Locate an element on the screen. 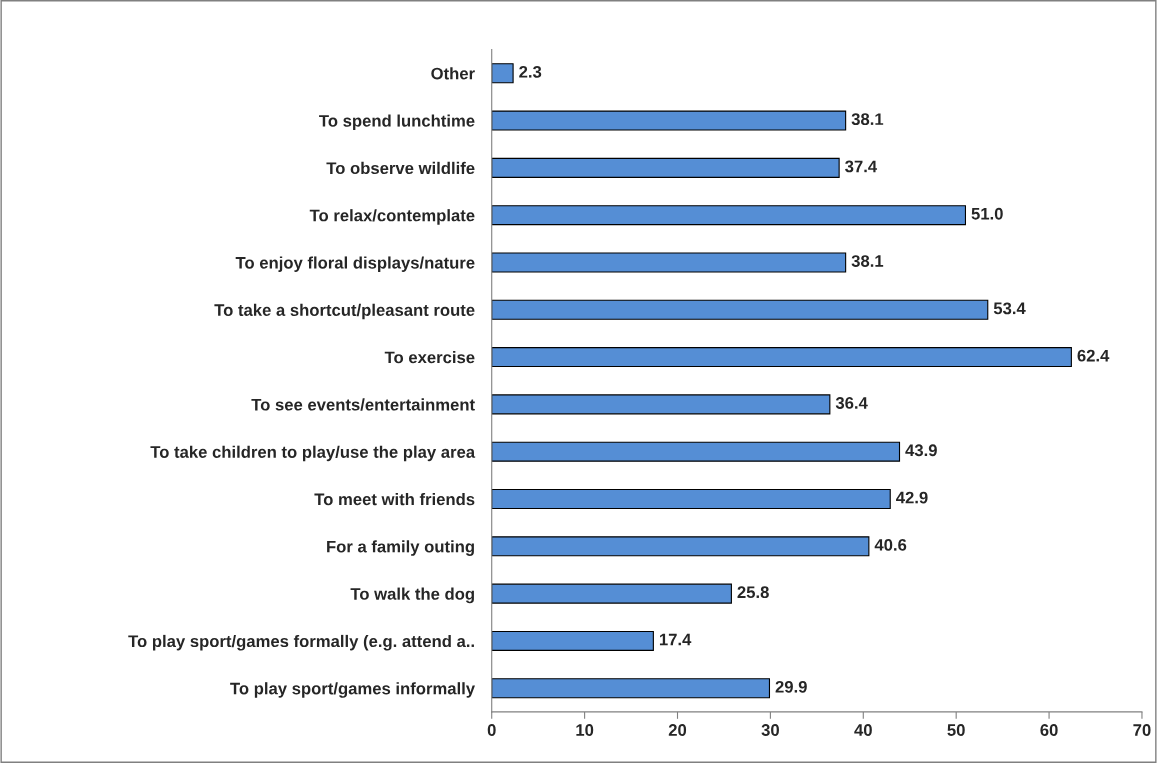  y-tick-label: To spend lunchtime is located at coordinates (397, 122).